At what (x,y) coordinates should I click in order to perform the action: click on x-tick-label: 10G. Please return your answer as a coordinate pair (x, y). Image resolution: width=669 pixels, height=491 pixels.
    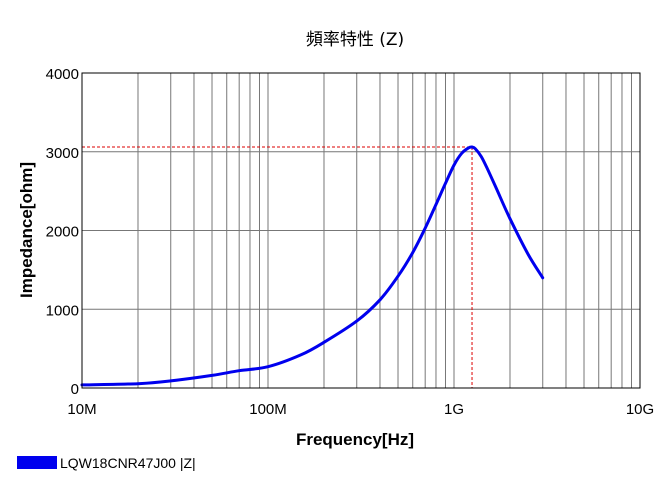
    Looking at the image, I should click on (640, 409).